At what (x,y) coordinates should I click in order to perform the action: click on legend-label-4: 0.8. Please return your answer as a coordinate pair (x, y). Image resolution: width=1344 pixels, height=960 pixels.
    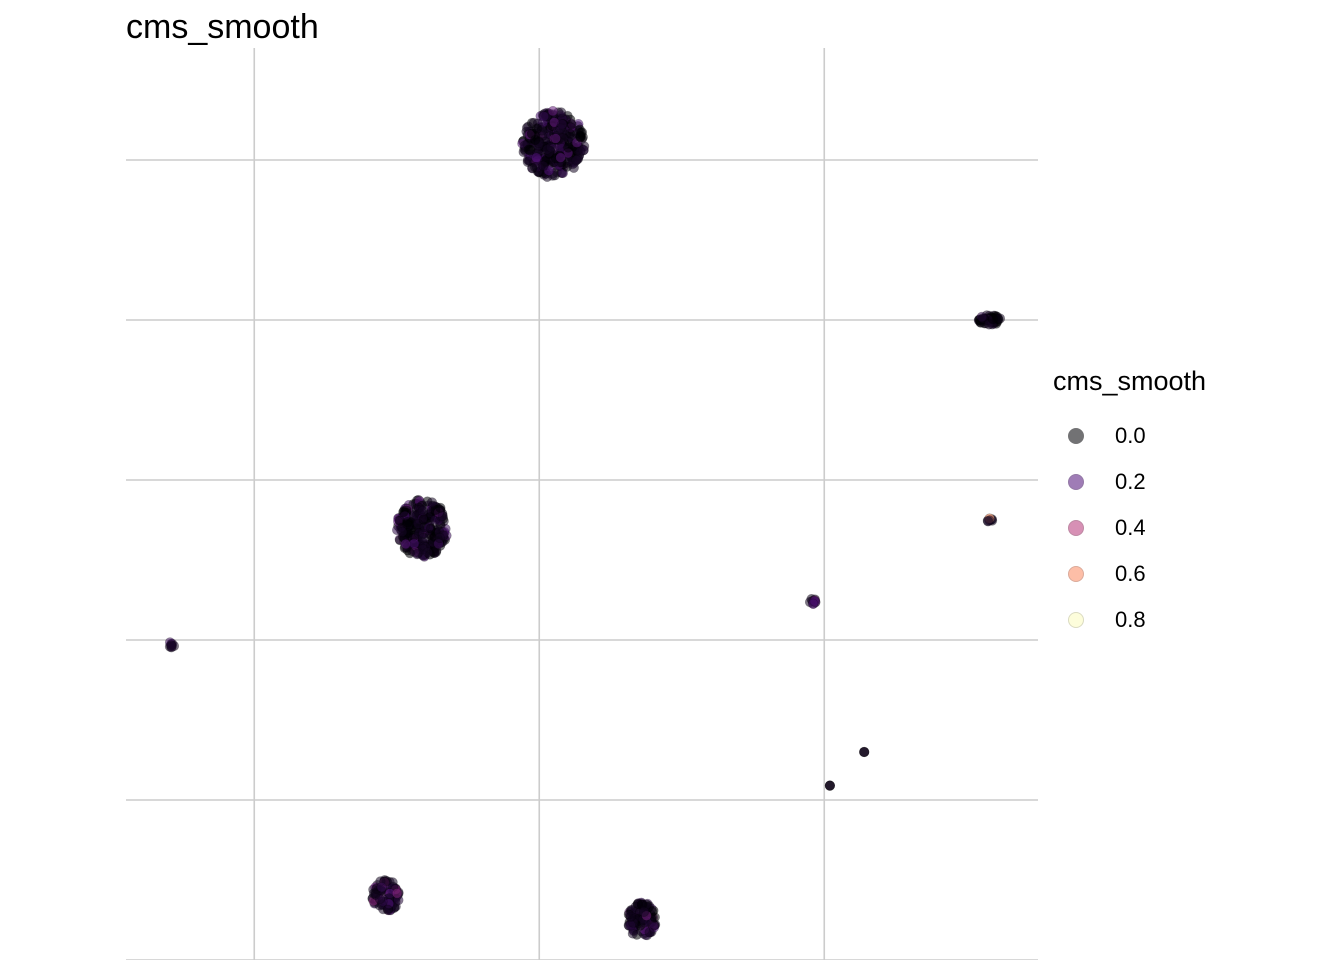
    Looking at the image, I should click on (1130, 619).